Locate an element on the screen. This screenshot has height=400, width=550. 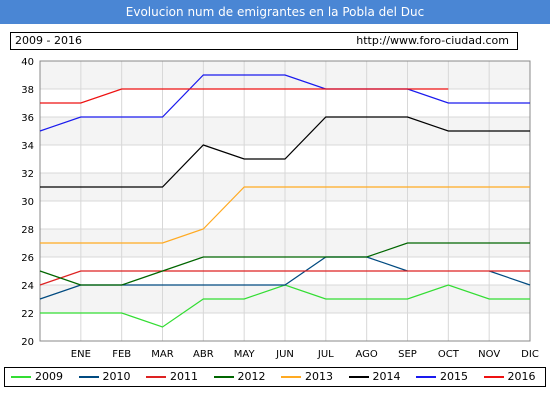
y-tick-label: 36 is located at coordinates (27, 118).